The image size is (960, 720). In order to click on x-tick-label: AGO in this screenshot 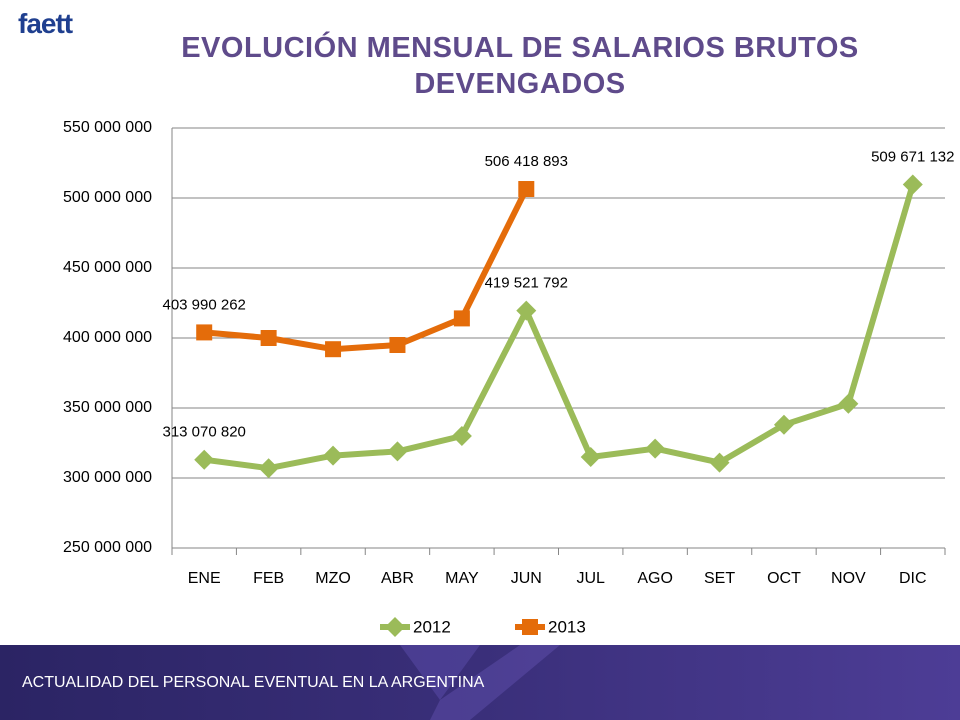, I will do `click(655, 578)`.